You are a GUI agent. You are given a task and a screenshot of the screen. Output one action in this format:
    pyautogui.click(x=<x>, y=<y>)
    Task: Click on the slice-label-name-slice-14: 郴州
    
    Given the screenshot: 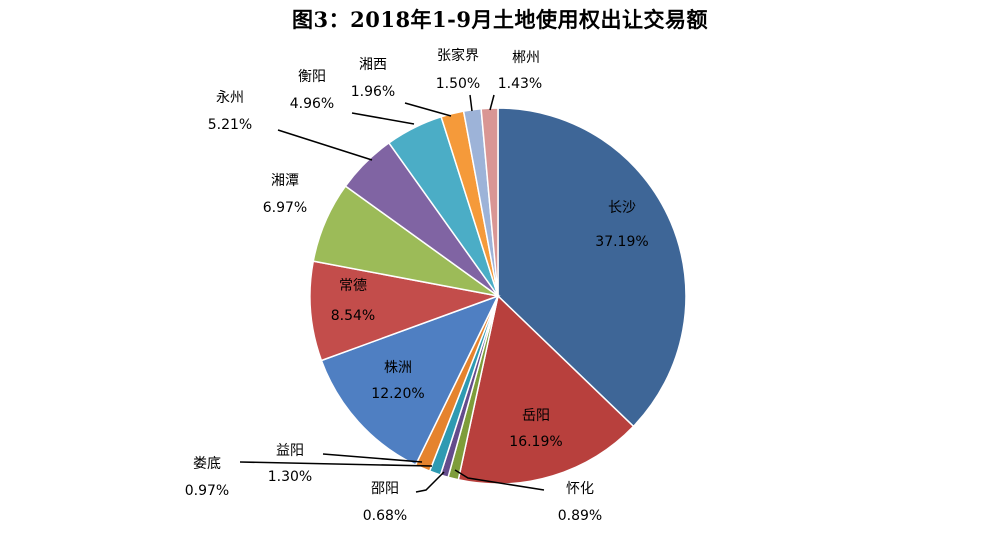 What is the action you would take?
    pyautogui.click(x=526, y=58)
    